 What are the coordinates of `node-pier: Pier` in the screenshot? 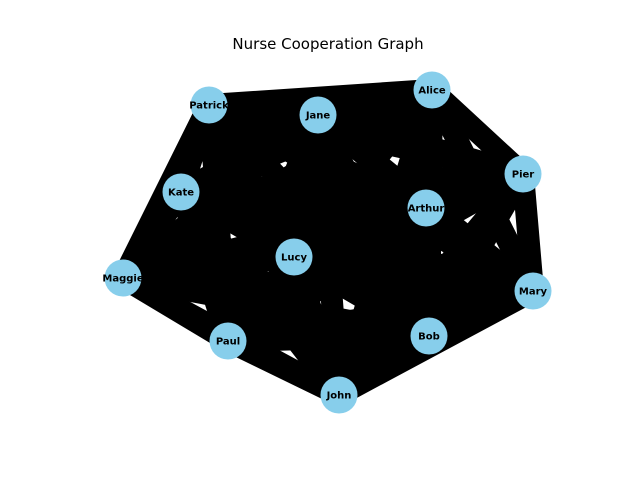 It's located at (523, 174).